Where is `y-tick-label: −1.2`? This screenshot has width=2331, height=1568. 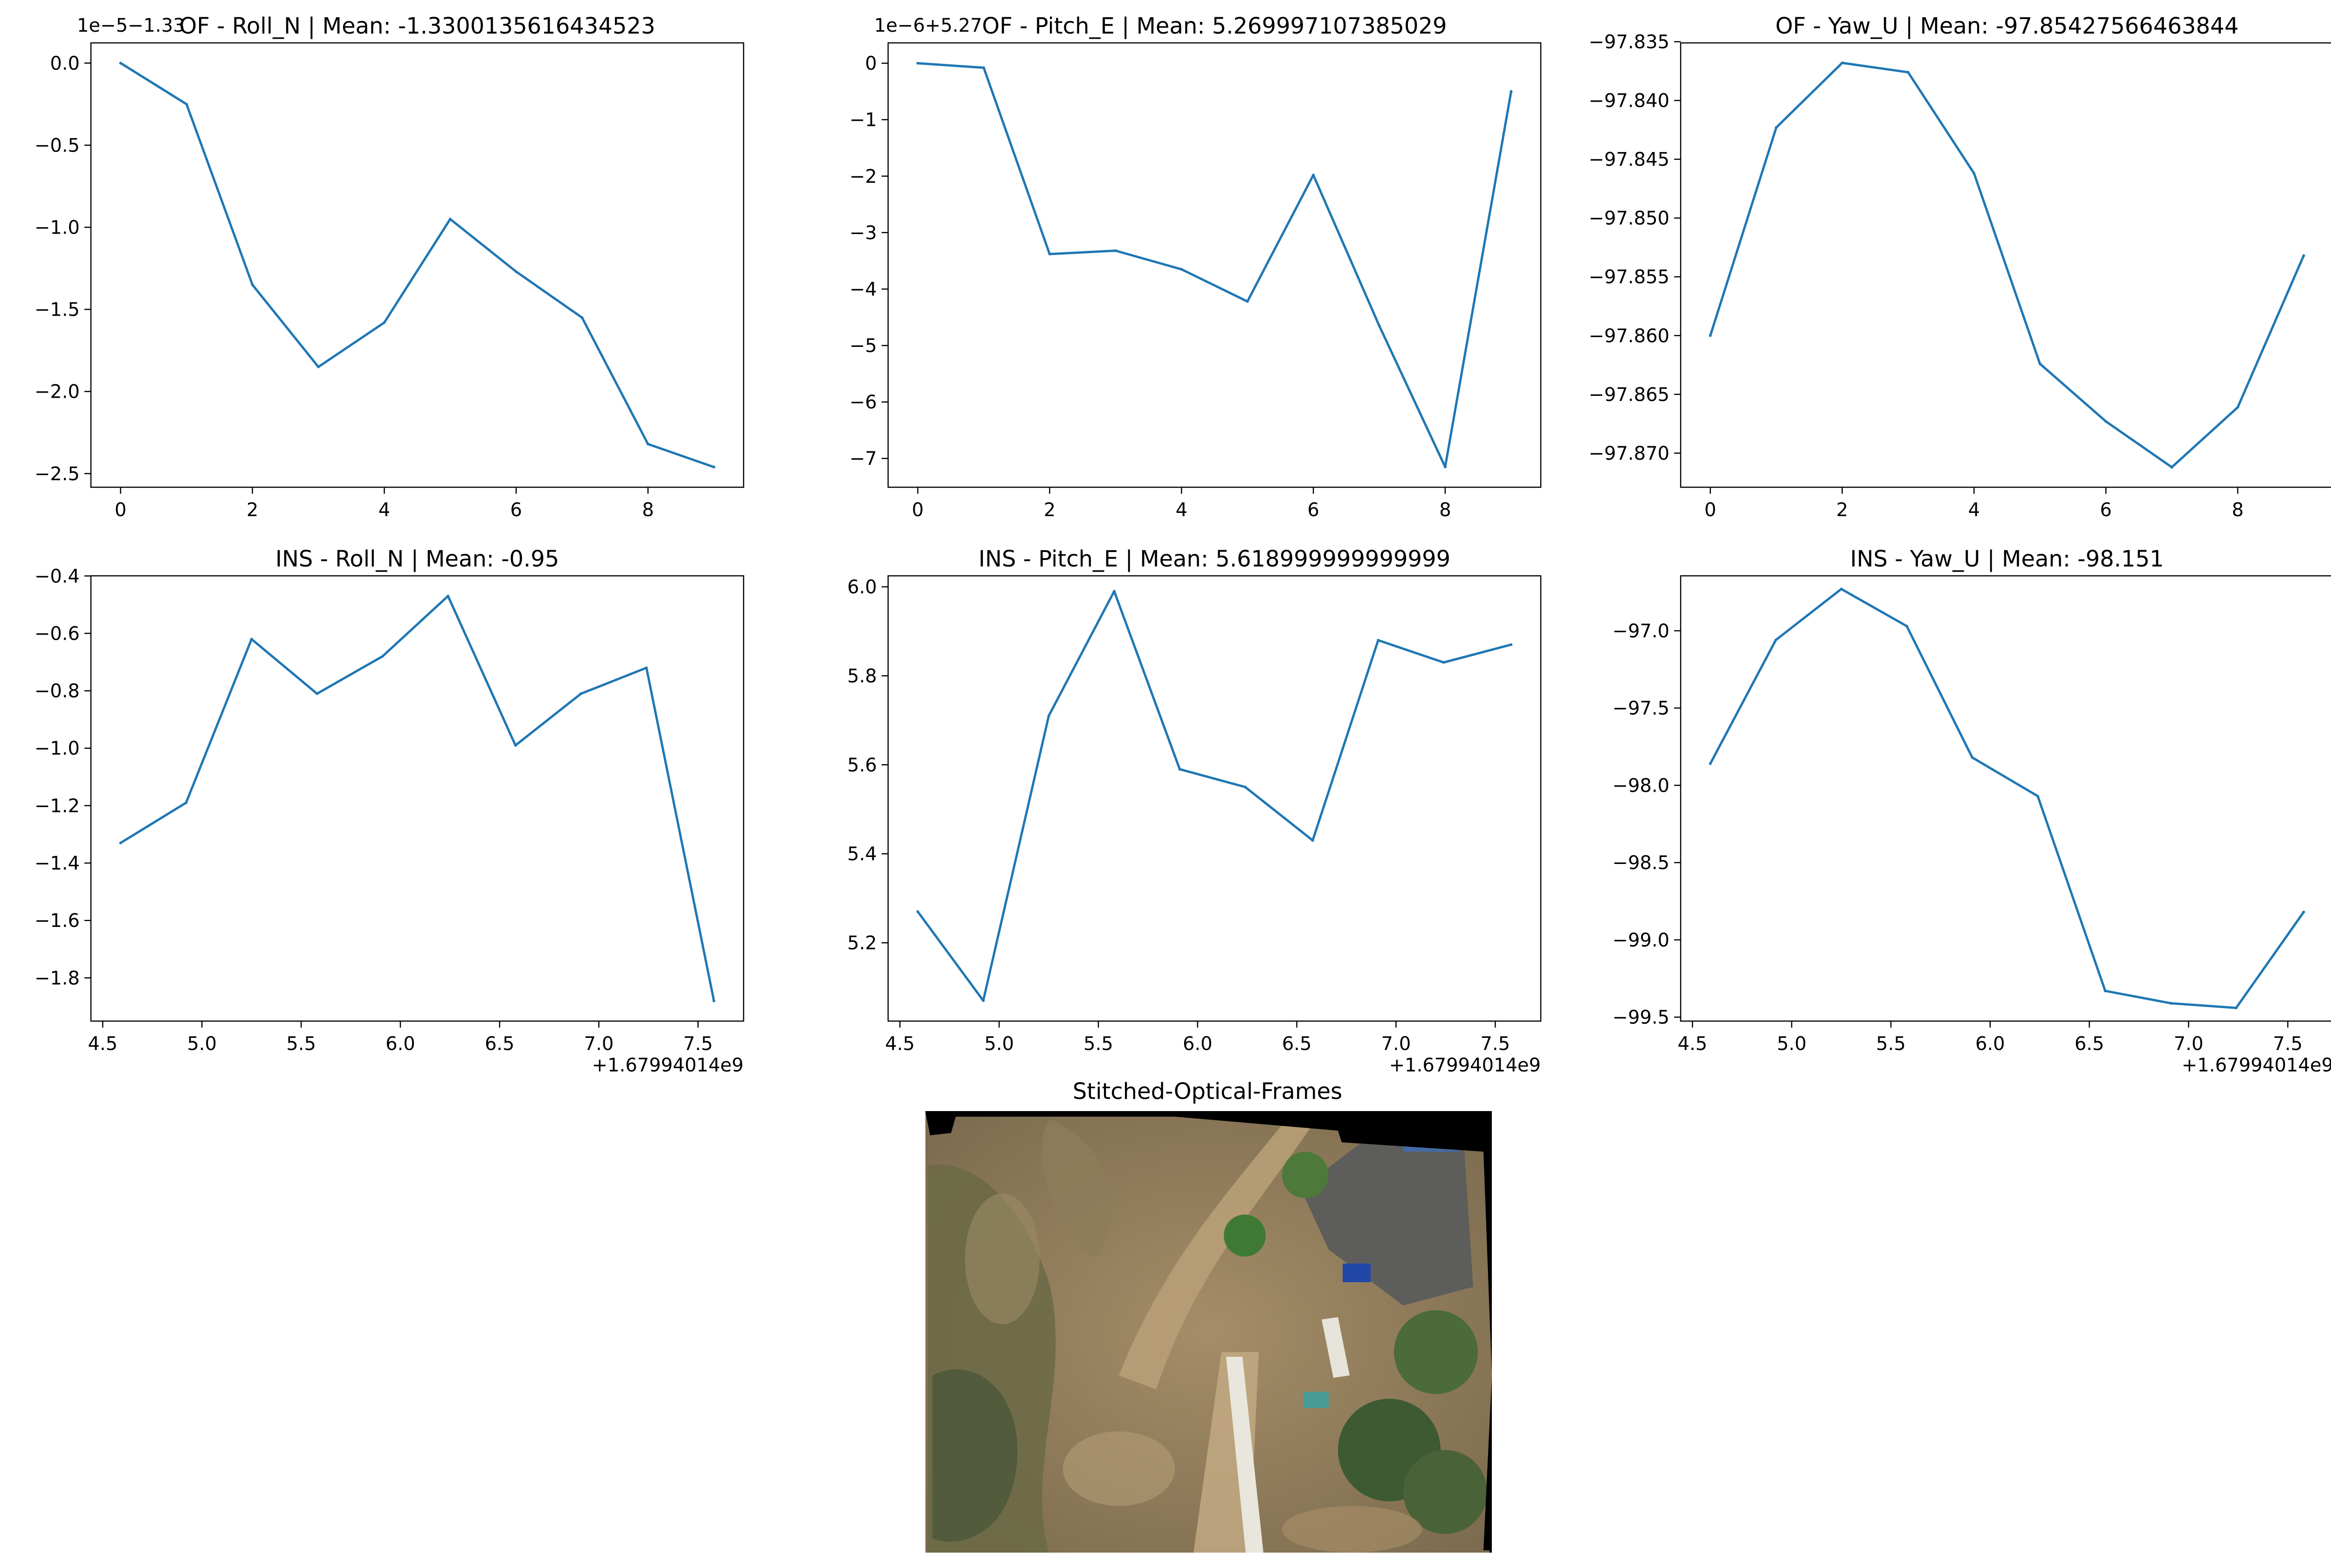
y-tick-label: −1.2 is located at coordinates (57, 806).